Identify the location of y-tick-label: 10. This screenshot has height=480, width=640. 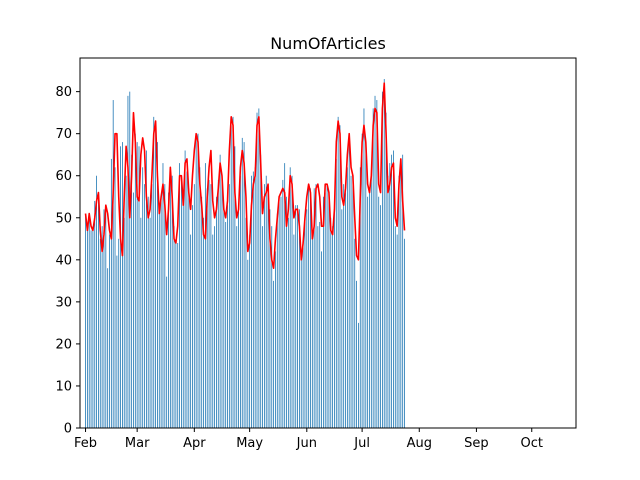
(63, 386).